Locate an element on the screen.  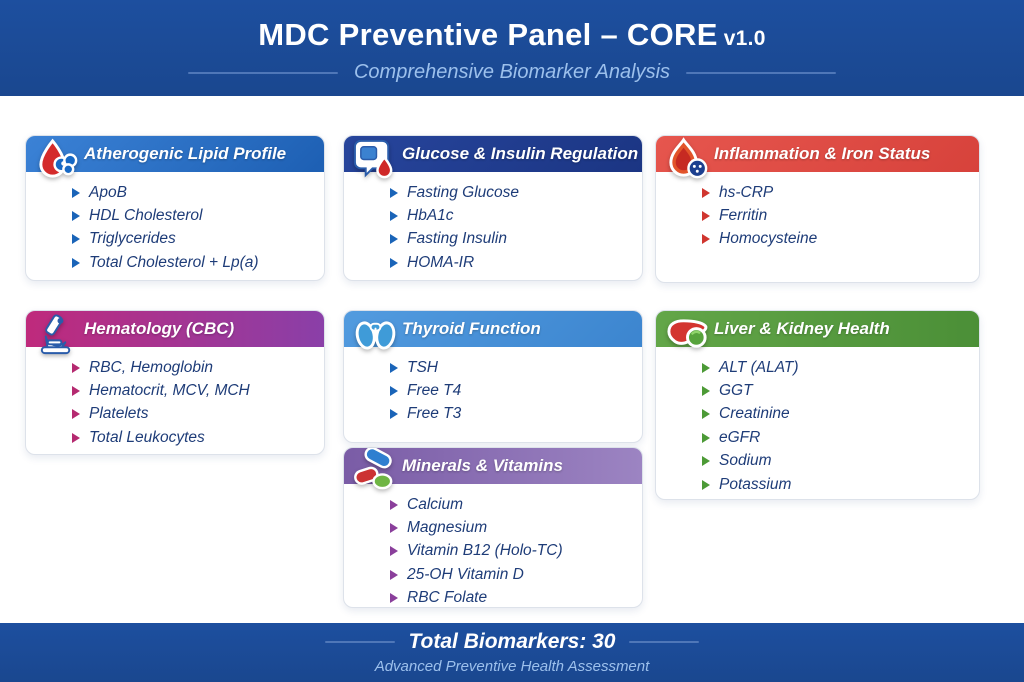
card-thyroid-function: Thyroid Function TSH Free T4 Free T3 is located at coordinates (493, 376).